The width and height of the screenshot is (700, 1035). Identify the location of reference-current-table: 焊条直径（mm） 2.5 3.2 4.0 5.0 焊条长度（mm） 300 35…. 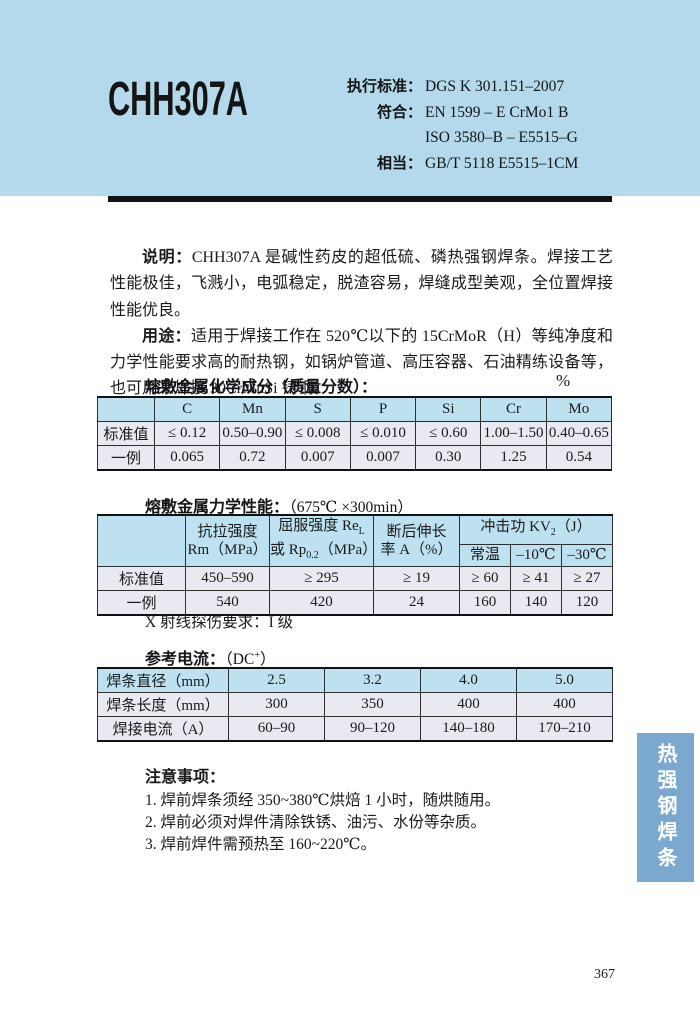
(355, 704).